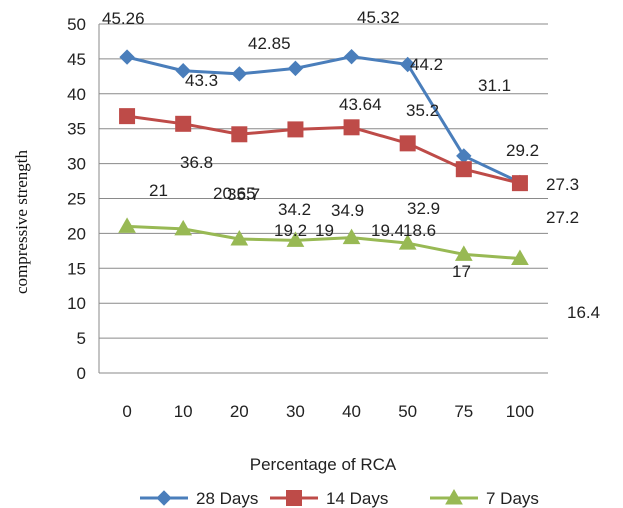 The image size is (623, 508). I want to click on data-label: 44.2, so click(426, 64).